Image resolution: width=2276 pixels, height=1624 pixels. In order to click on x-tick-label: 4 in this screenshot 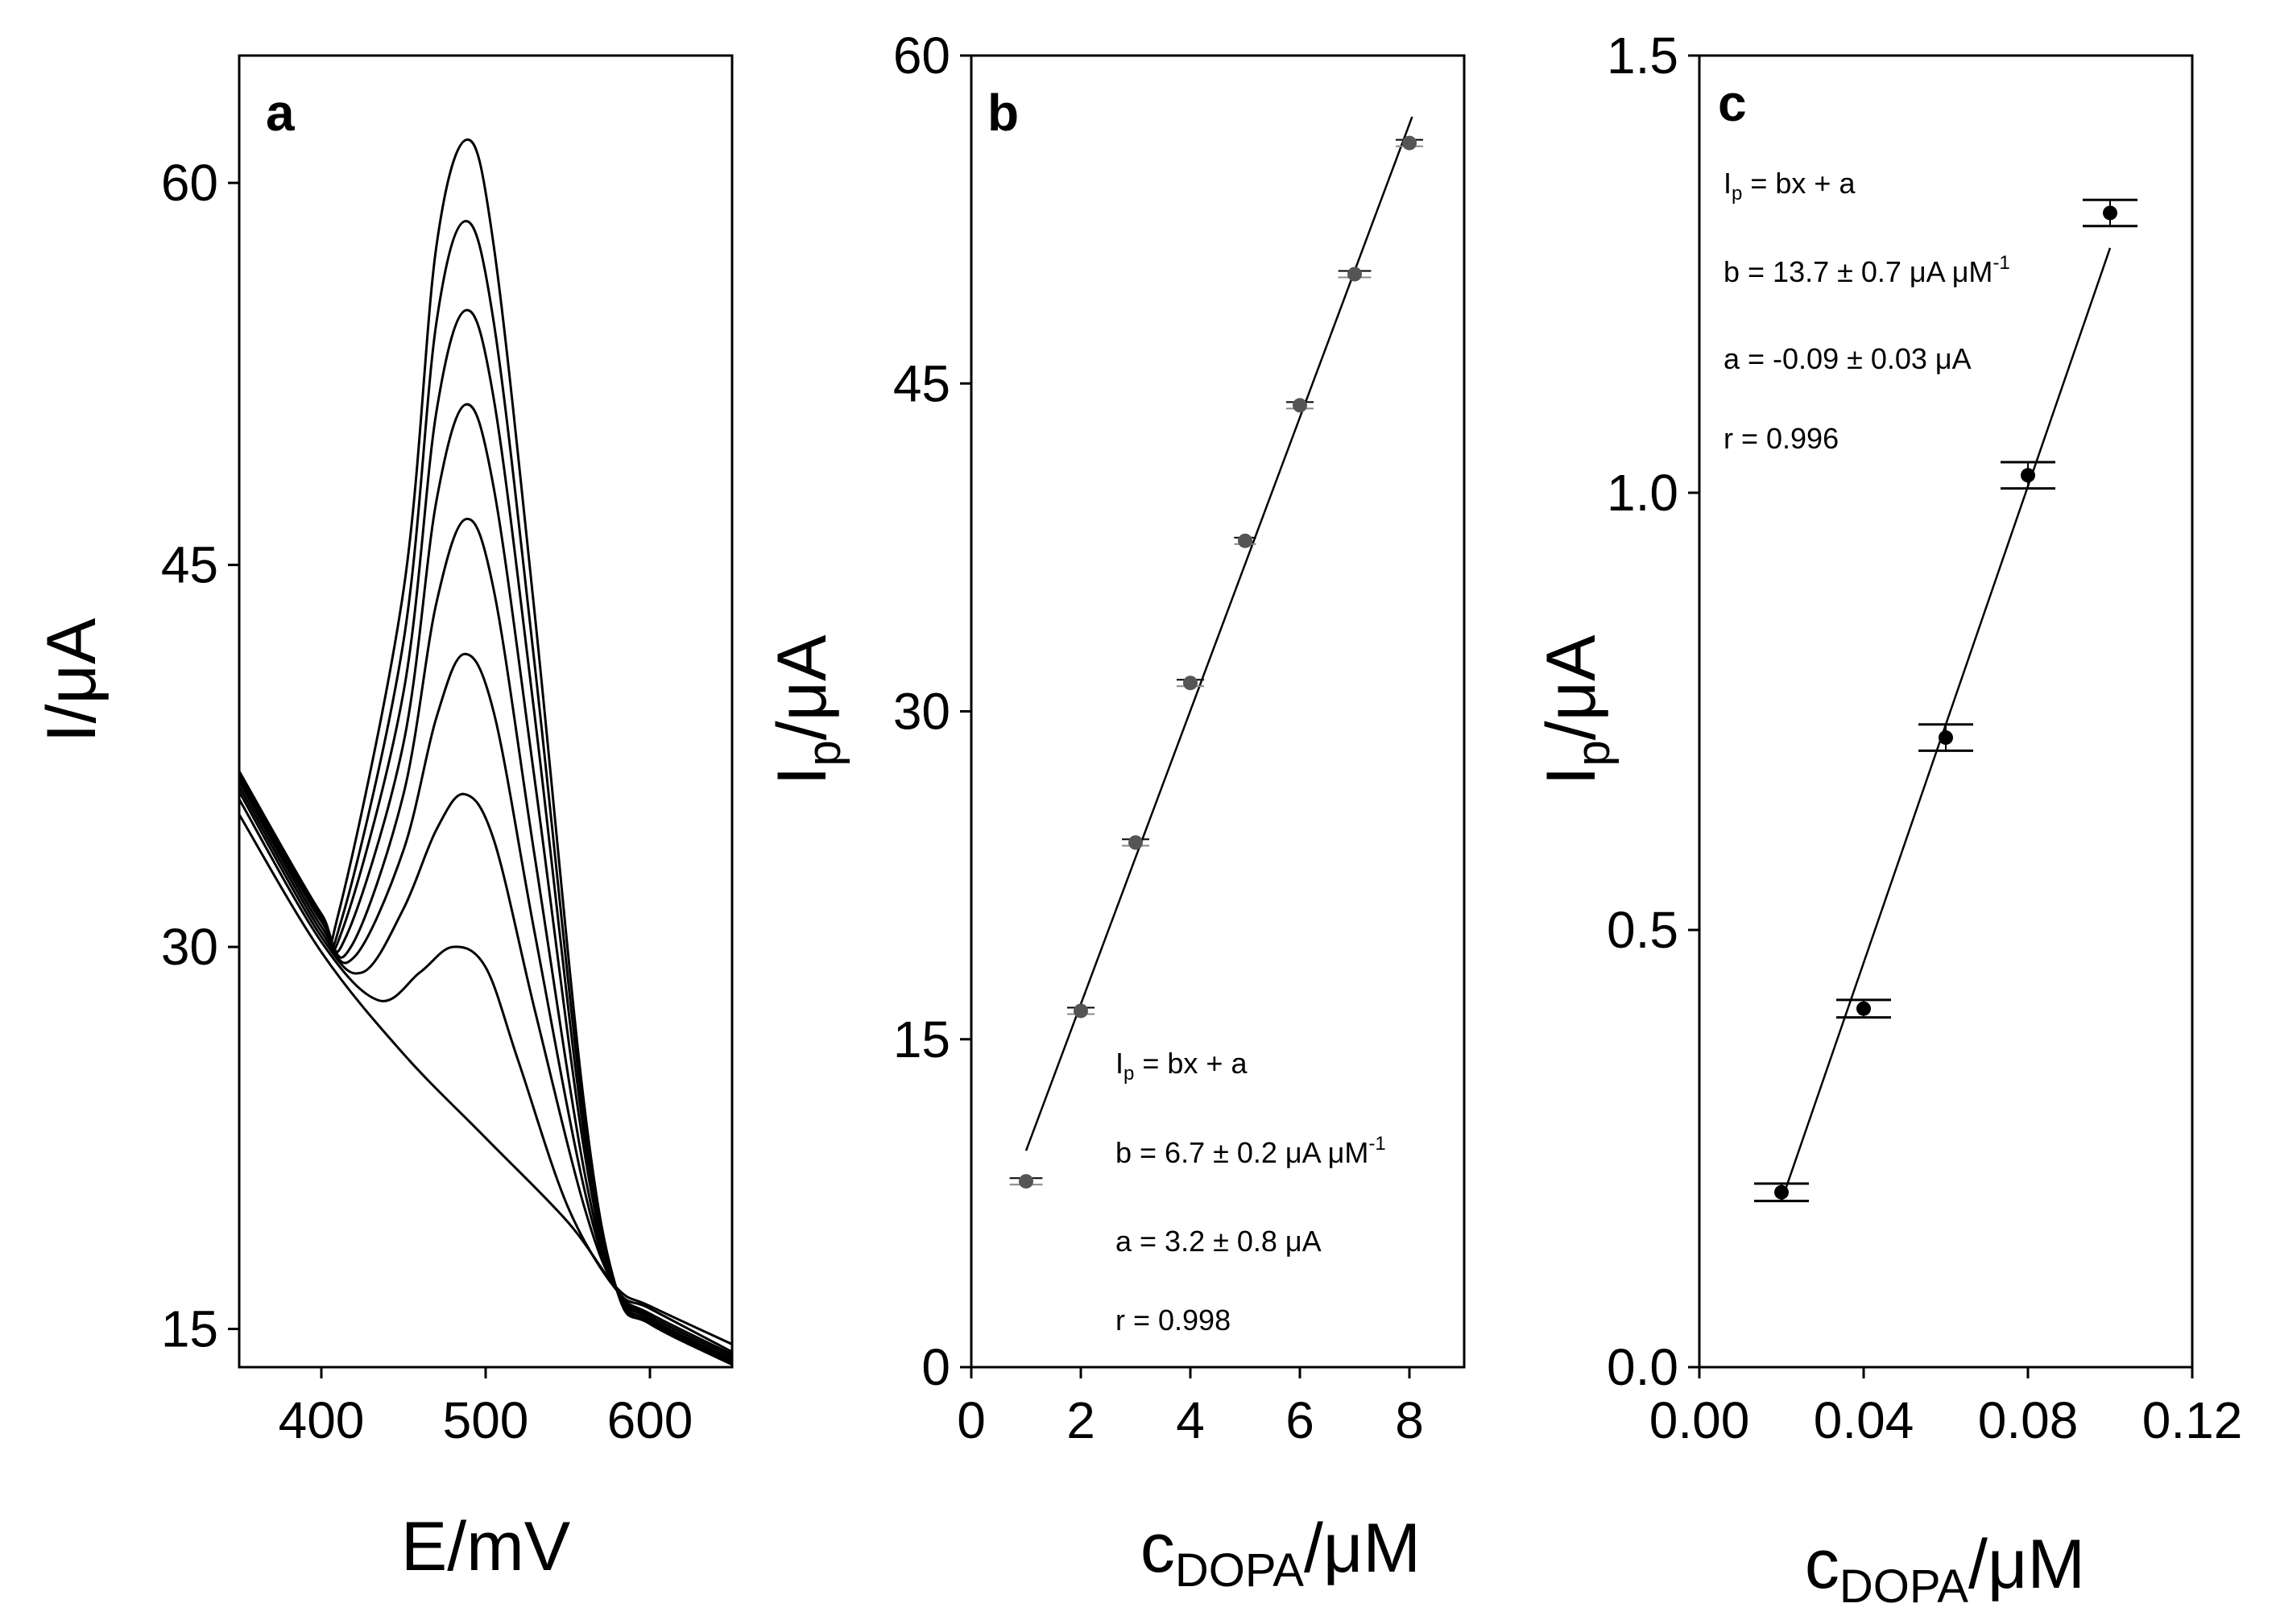, I will do `click(1190, 1420)`.